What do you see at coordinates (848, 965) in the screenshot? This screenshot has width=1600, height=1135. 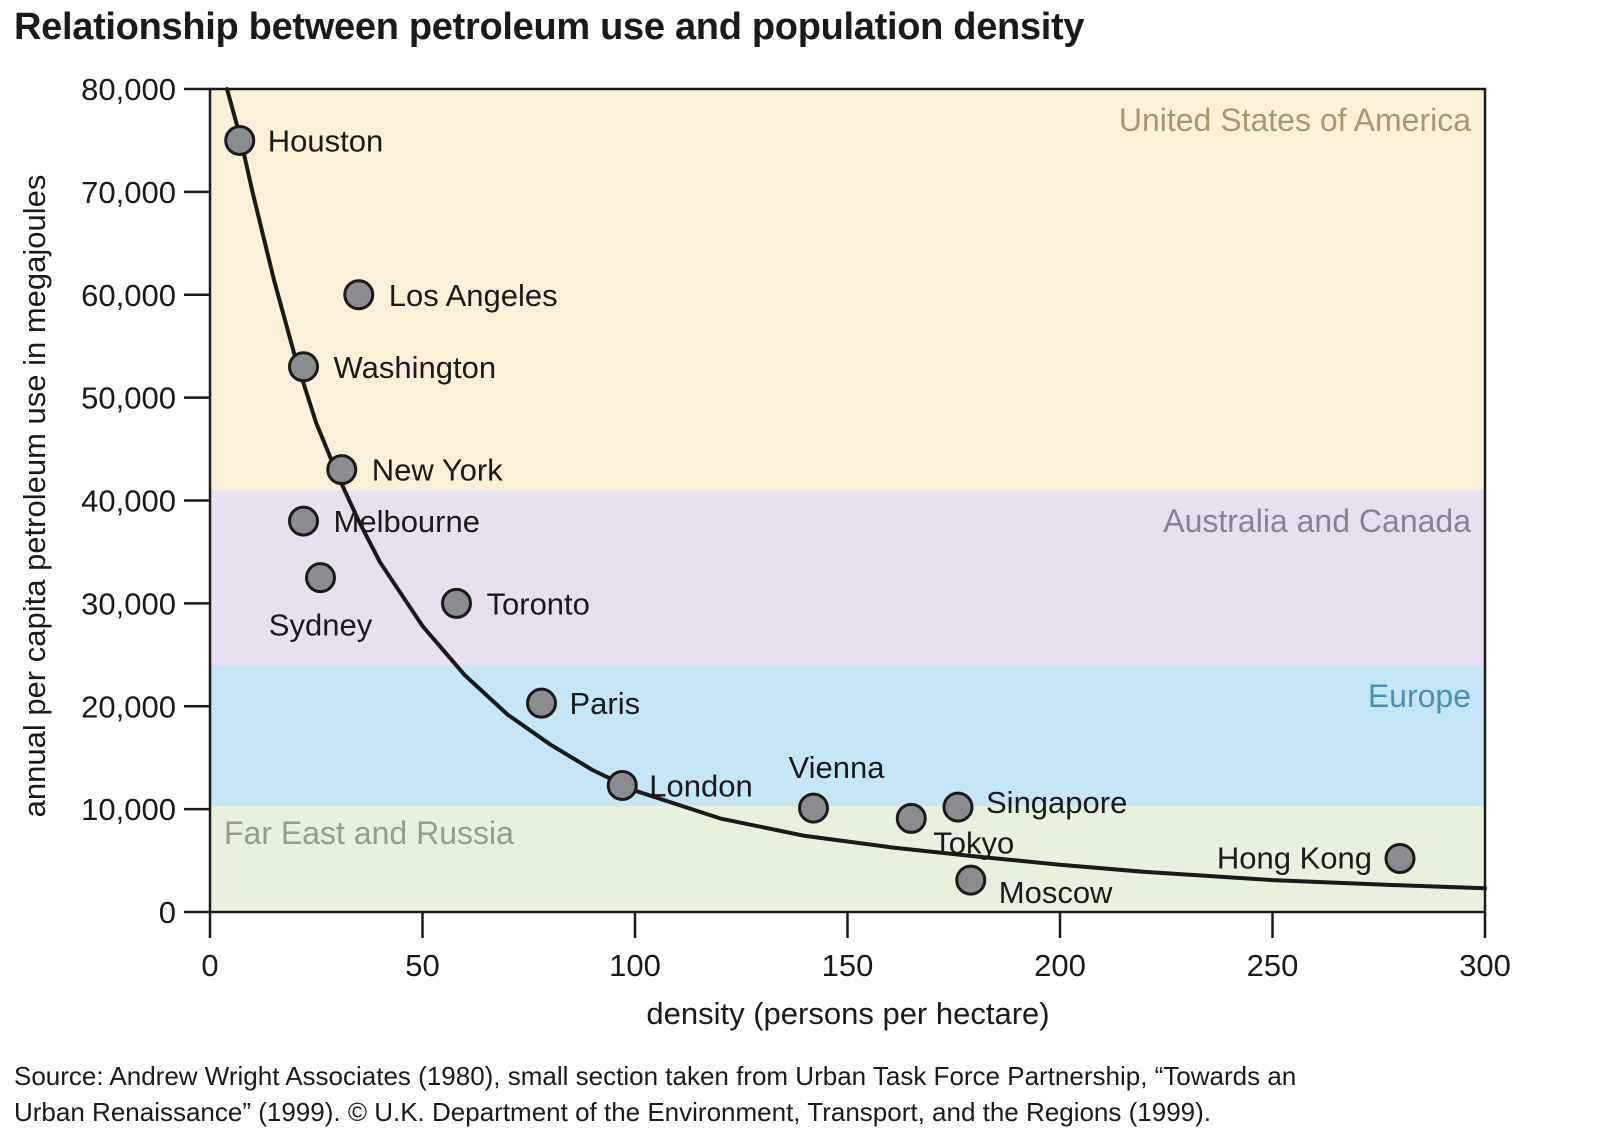 I see `x-tick-label: 150` at bounding box center [848, 965].